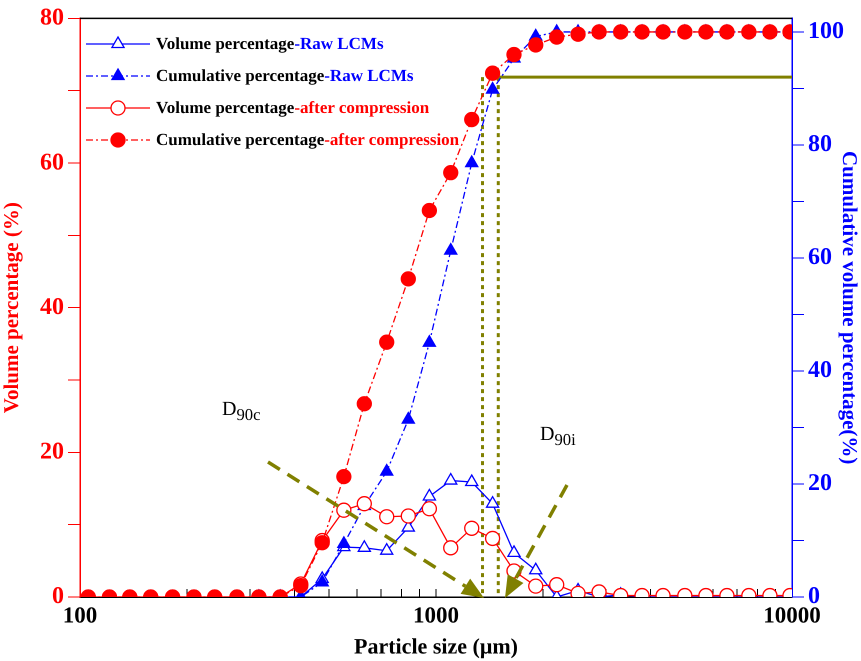 The image size is (861, 661). What do you see at coordinates (52, 307) in the screenshot?
I see `y-tick-label: 40` at bounding box center [52, 307].